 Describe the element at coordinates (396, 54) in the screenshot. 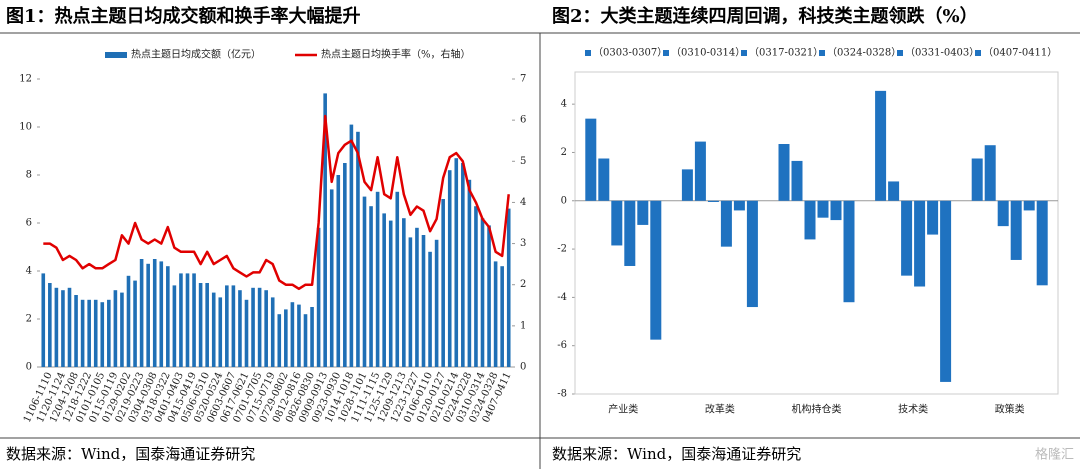

I see `legend-label: 热点主题日均换手率（%，右轴）` at that location.